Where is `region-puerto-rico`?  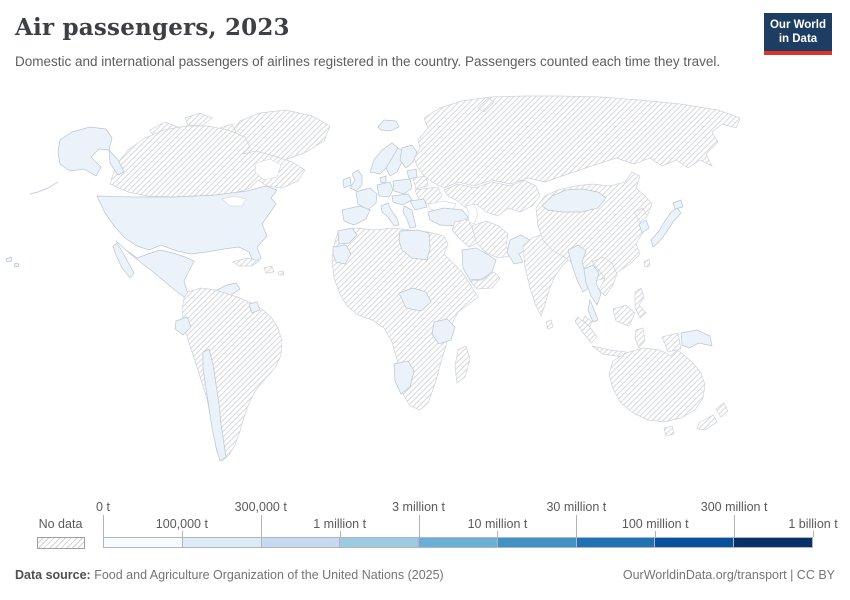
region-puerto-rico is located at coordinates (281, 273).